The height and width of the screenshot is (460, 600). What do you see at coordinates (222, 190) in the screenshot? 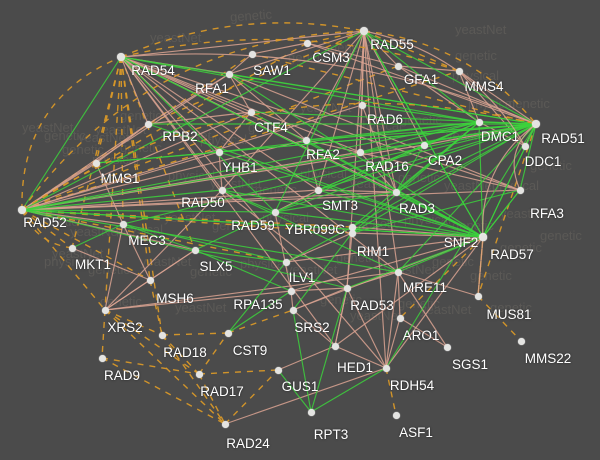
I see `graph-node-rad50` at bounding box center [222, 190].